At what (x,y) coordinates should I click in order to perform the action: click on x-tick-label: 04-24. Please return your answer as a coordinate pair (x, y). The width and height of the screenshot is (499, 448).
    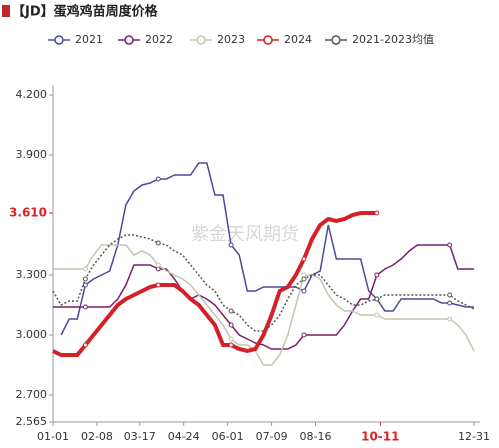
    Looking at the image, I should click on (184, 436).